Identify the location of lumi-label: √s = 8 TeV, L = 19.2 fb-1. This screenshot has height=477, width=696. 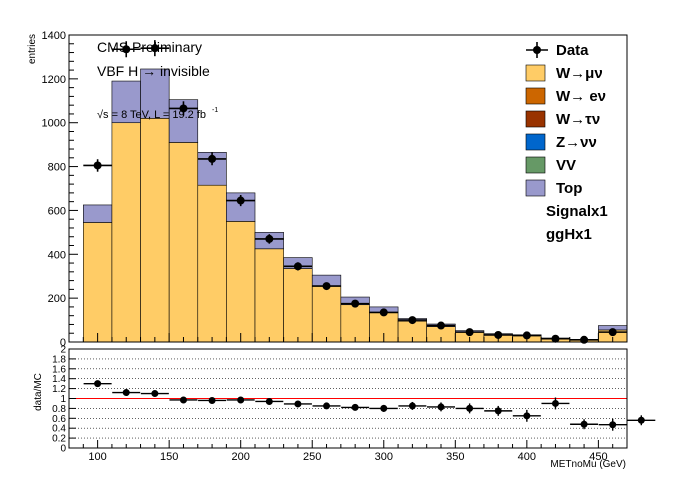
(157, 114).